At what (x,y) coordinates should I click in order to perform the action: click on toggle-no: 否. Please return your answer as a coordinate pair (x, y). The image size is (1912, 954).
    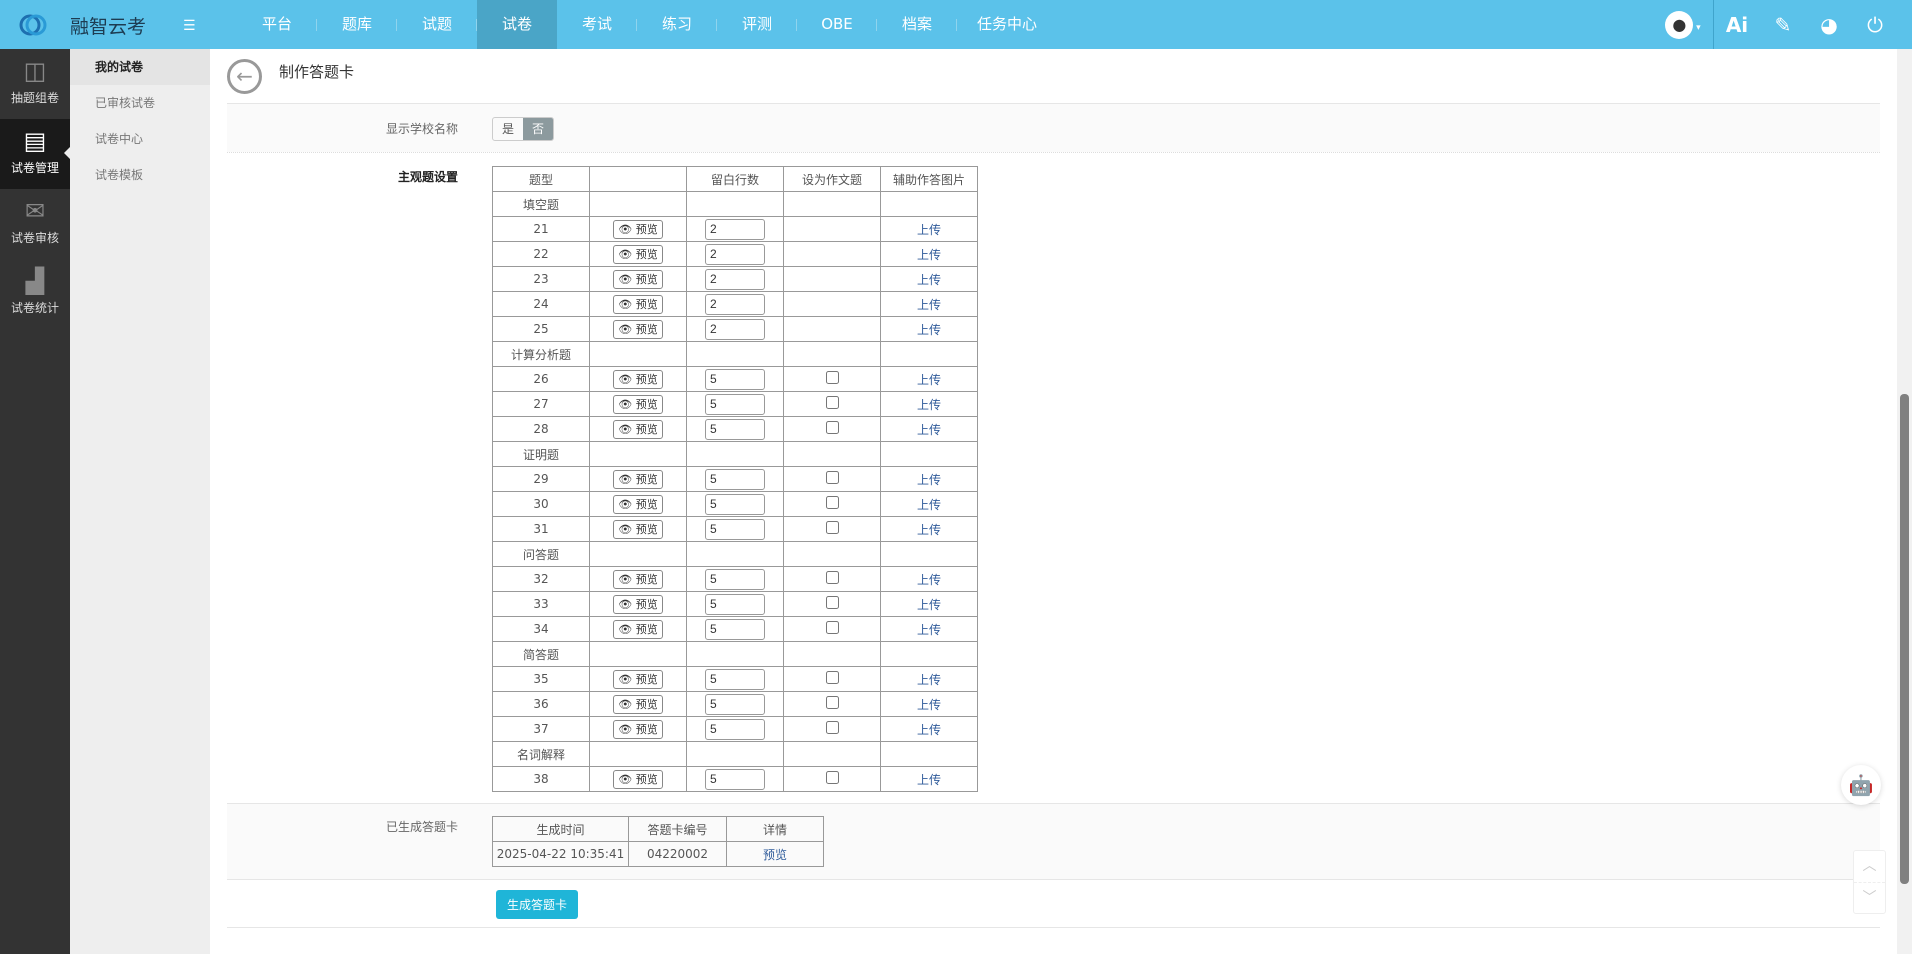
    Looking at the image, I should click on (538, 129).